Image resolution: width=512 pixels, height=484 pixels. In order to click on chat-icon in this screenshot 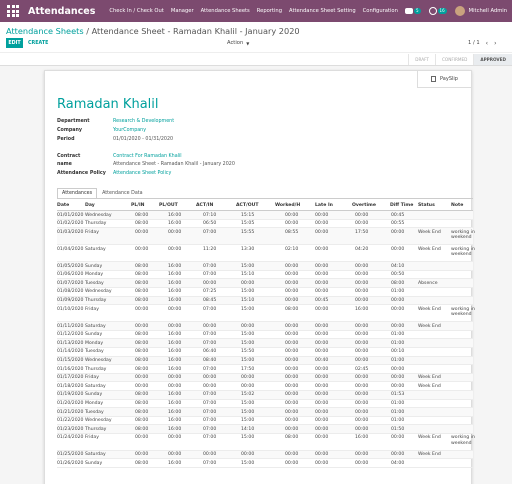, I will do `click(409, 11)`.